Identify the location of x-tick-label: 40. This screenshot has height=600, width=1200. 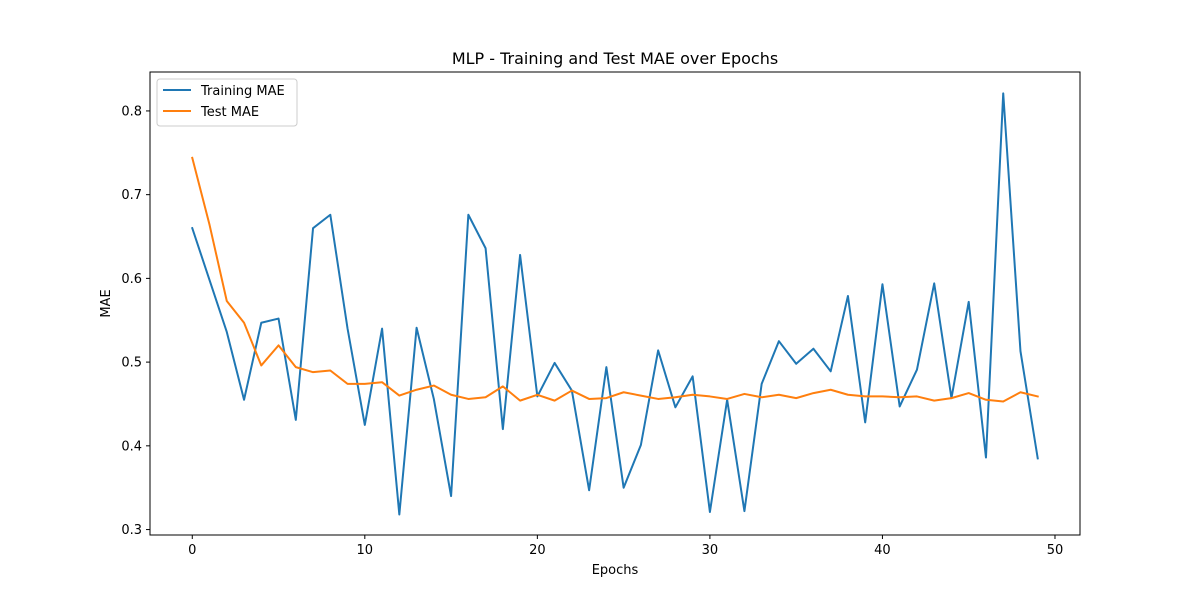
(882, 550).